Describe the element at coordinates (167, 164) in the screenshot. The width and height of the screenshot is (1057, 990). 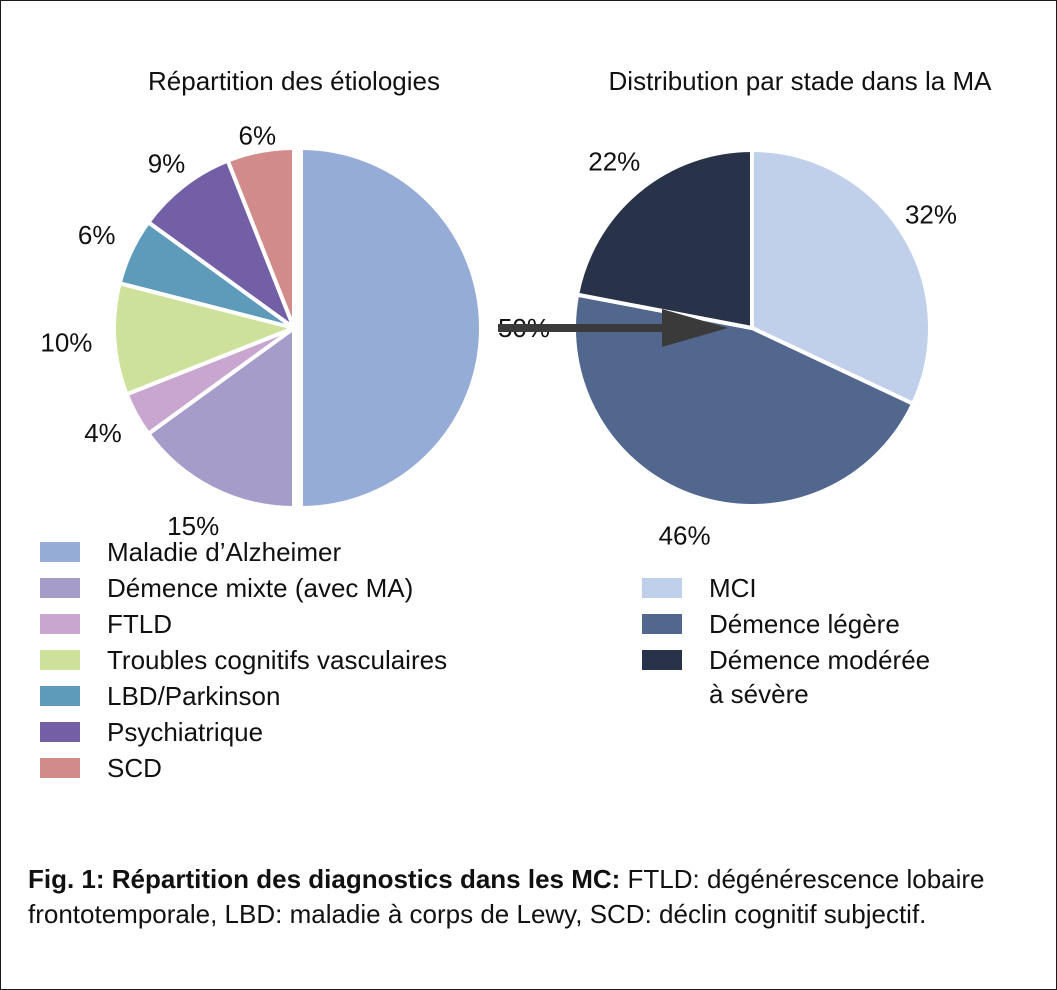
I see `slice-value-label: 9%` at that location.